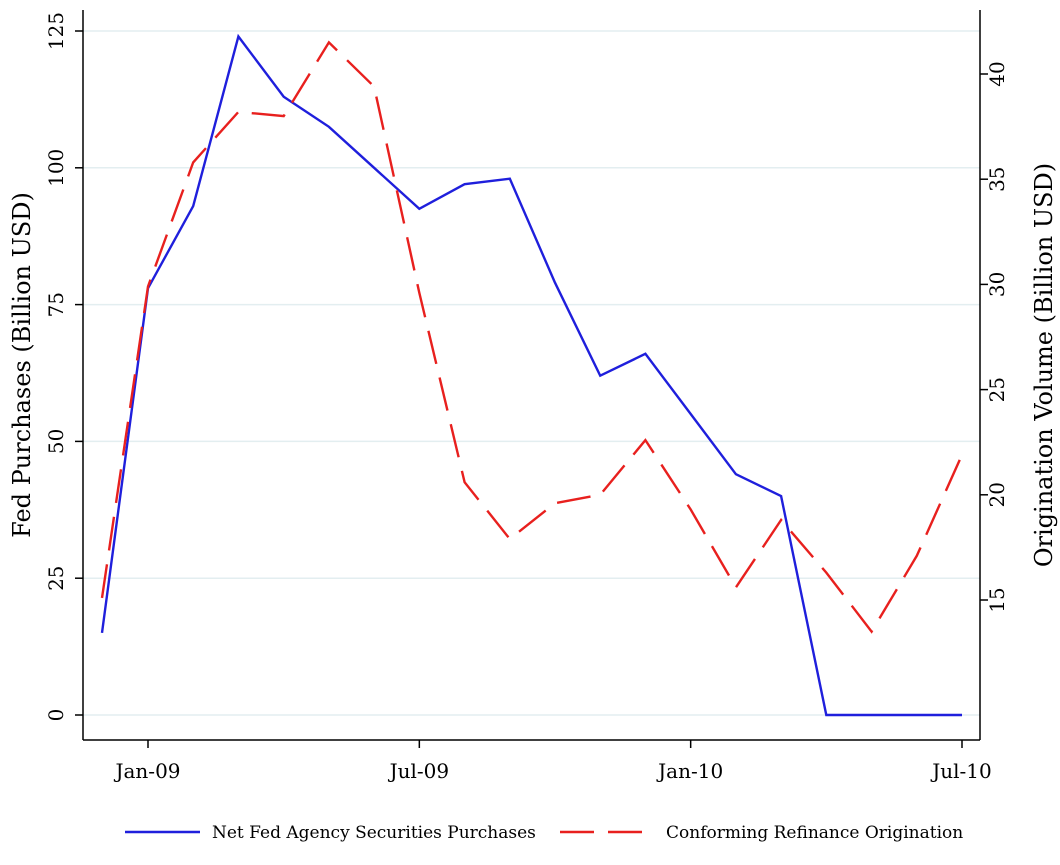 This screenshot has height=865, width=1060. Describe the element at coordinates (56, 441) in the screenshot. I see `y-left-tick-label: 50` at that location.